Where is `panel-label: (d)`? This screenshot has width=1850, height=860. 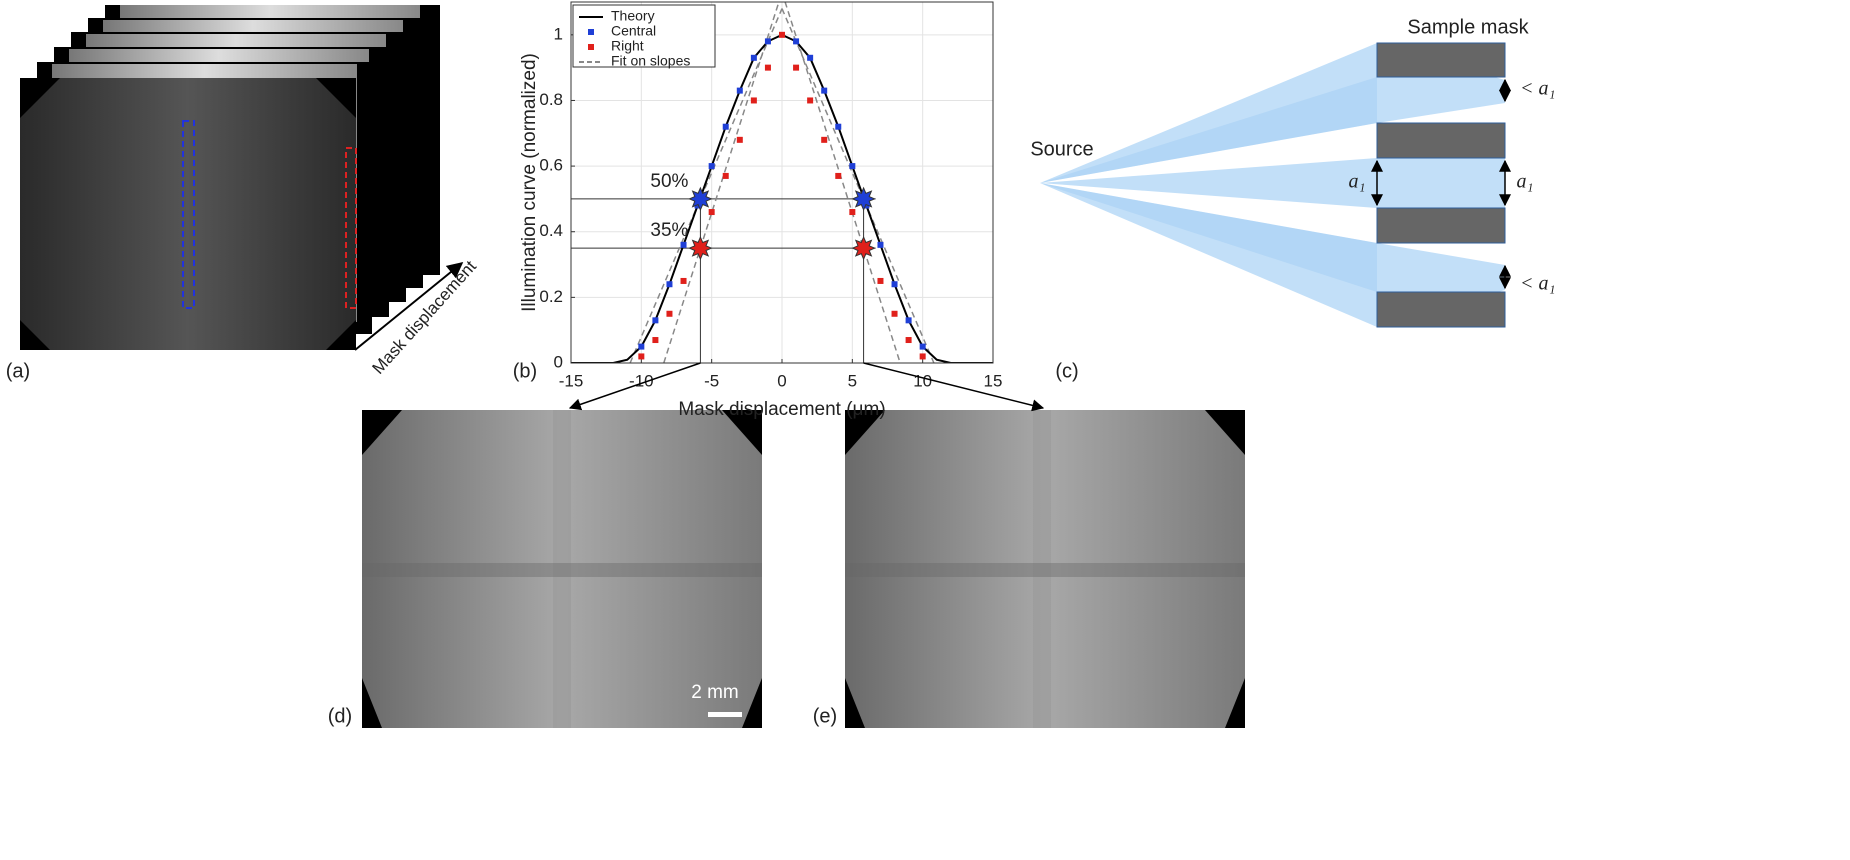
panel-label: (d) is located at coordinates (340, 716).